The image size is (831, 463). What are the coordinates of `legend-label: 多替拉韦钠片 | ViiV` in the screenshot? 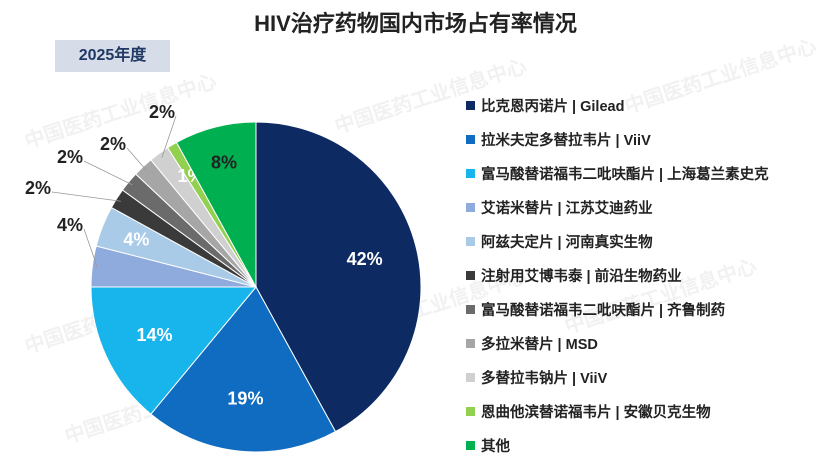 It's located at (544, 378).